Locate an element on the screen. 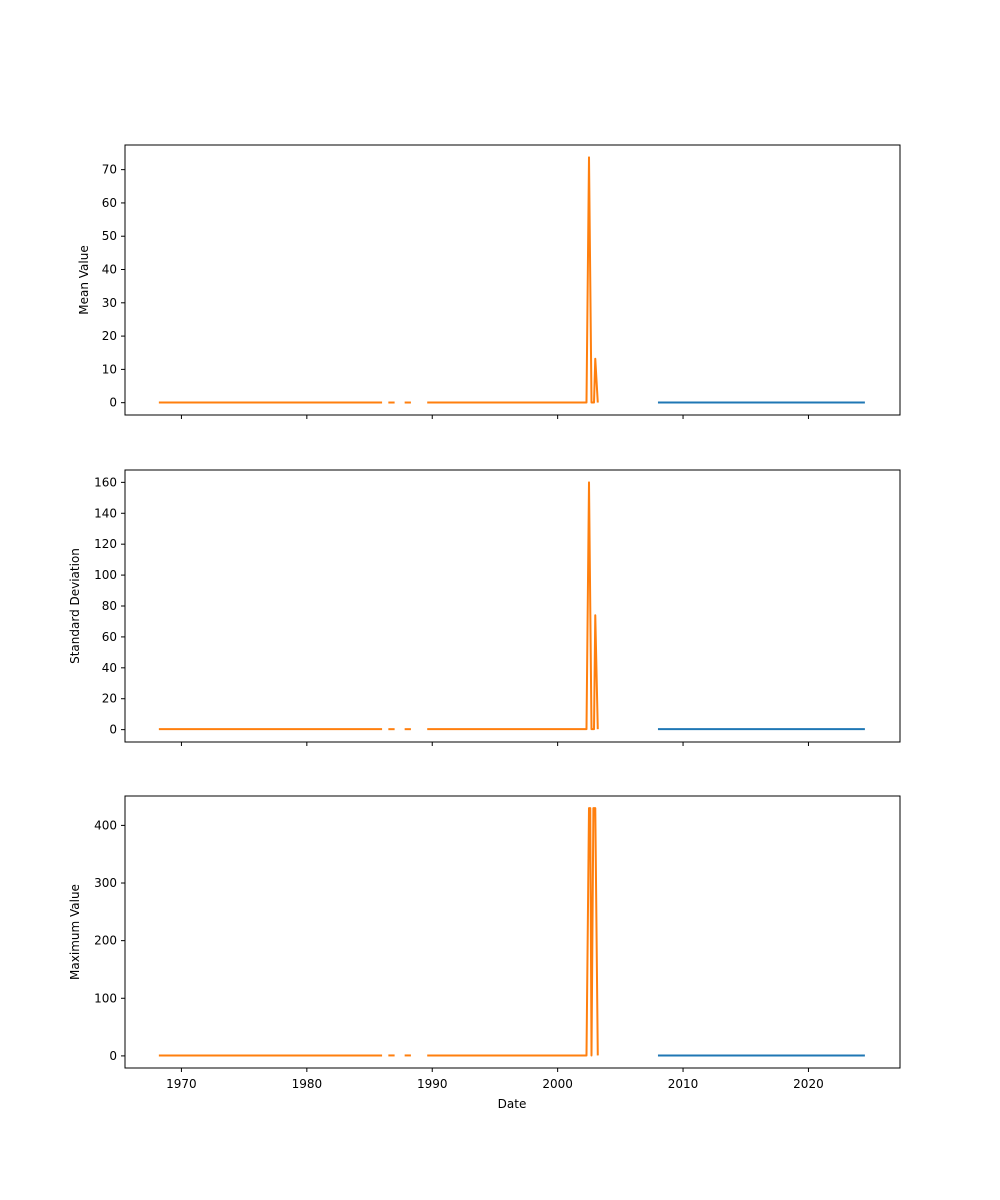 The height and width of the screenshot is (1200, 1000). y-tick-label: 50 is located at coordinates (109, 236).